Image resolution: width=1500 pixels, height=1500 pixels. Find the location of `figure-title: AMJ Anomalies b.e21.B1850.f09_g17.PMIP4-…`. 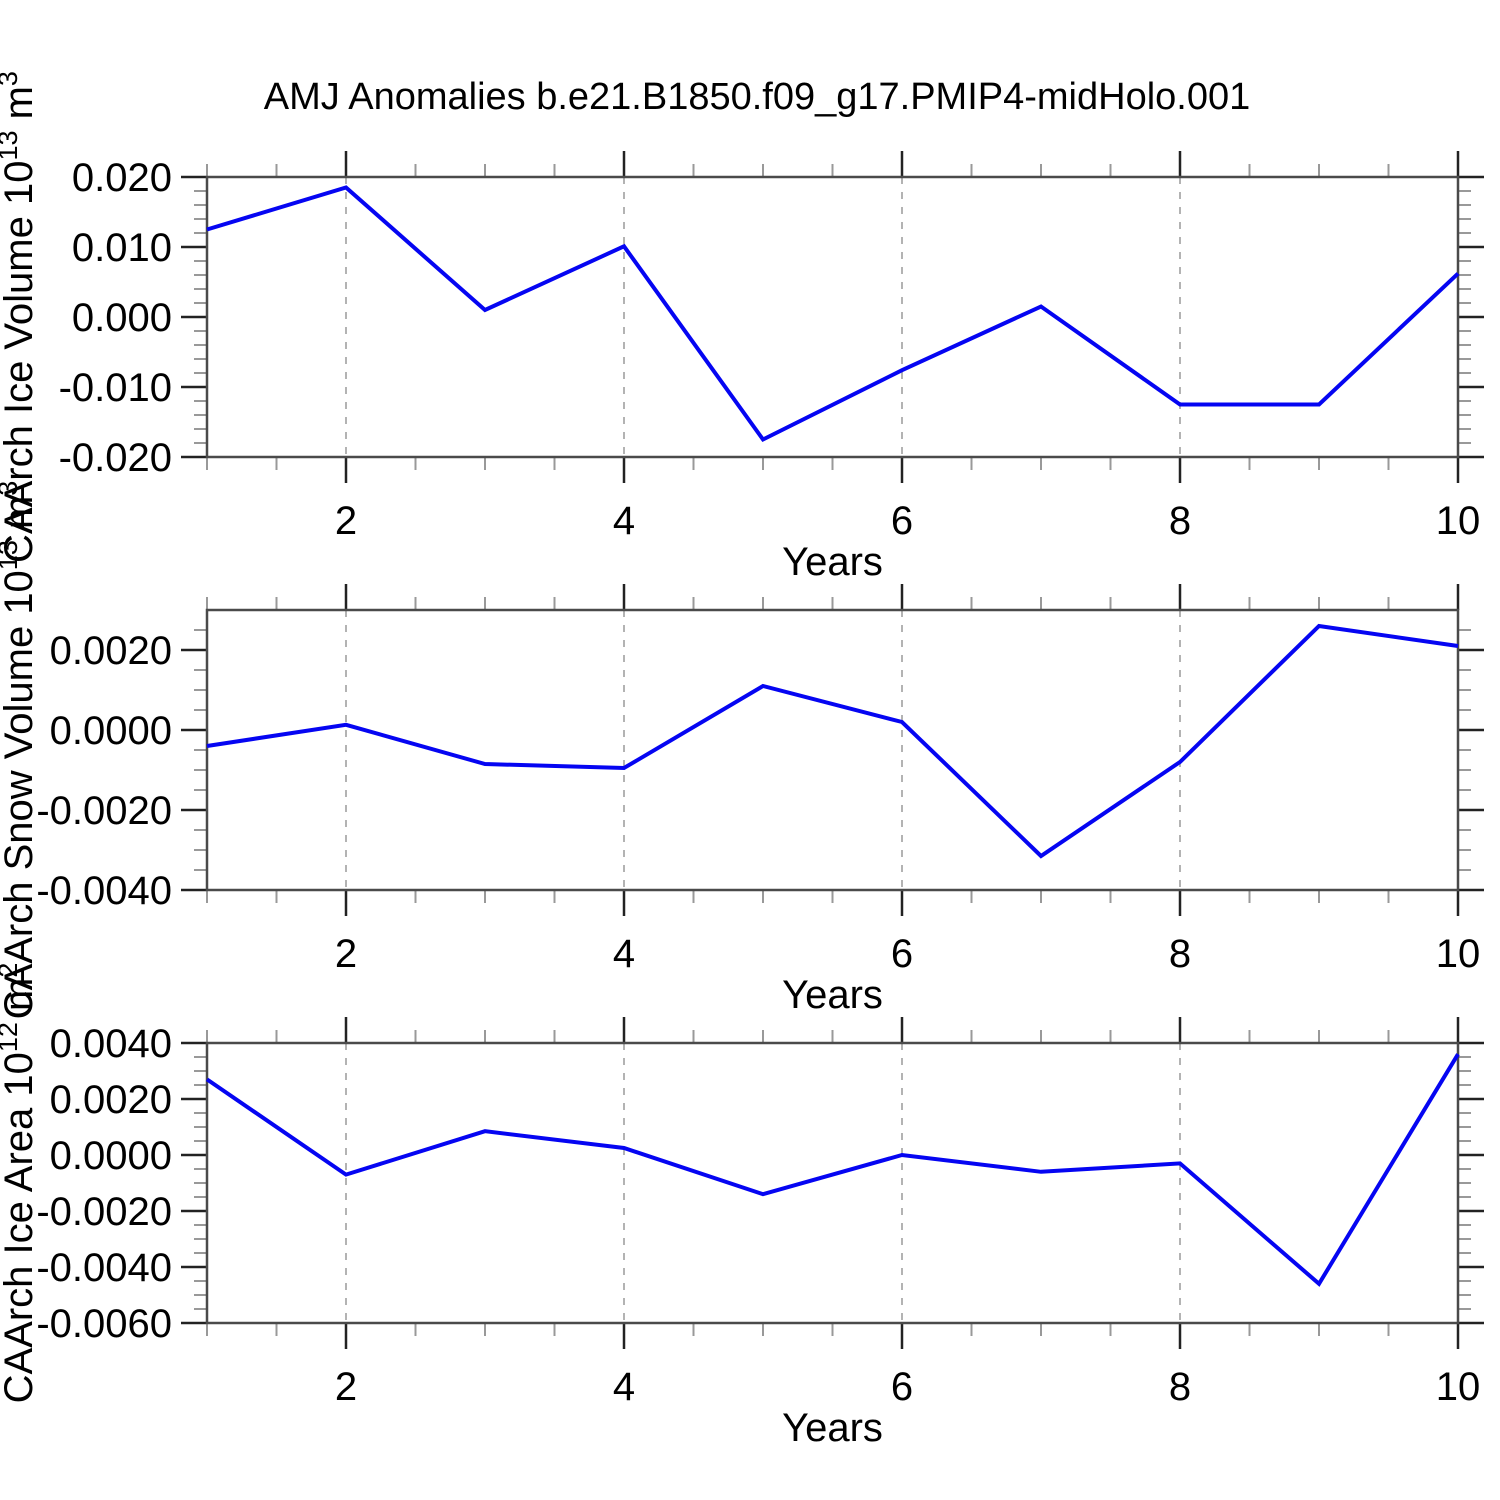

figure-title: AMJ Anomalies b.e21.B1850.f09_g17.PMIP4-… is located at coordinates (757, 97).